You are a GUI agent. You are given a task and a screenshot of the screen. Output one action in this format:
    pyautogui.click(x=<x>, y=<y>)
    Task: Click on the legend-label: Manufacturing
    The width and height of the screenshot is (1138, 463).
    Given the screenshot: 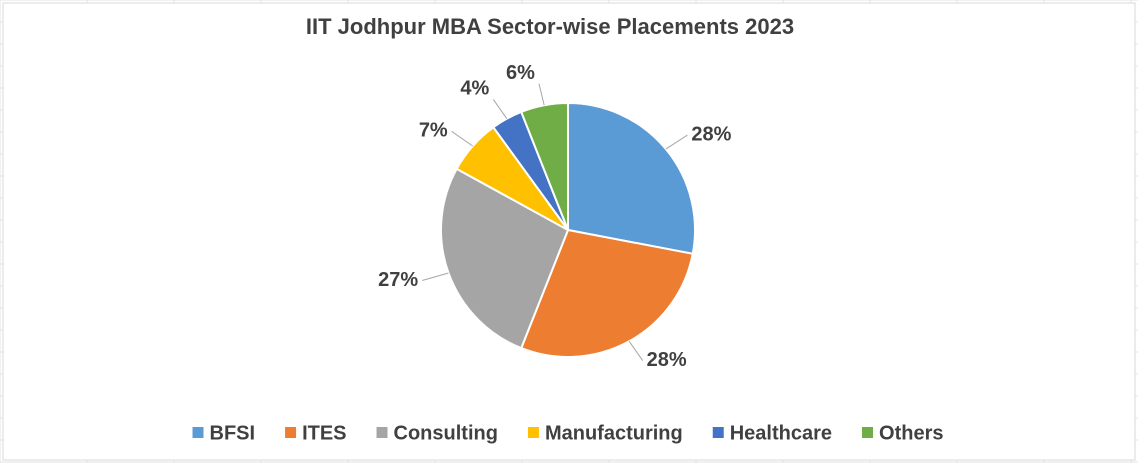 What is the action you would take?
    pyautogui.click(x=614, y=433)
    